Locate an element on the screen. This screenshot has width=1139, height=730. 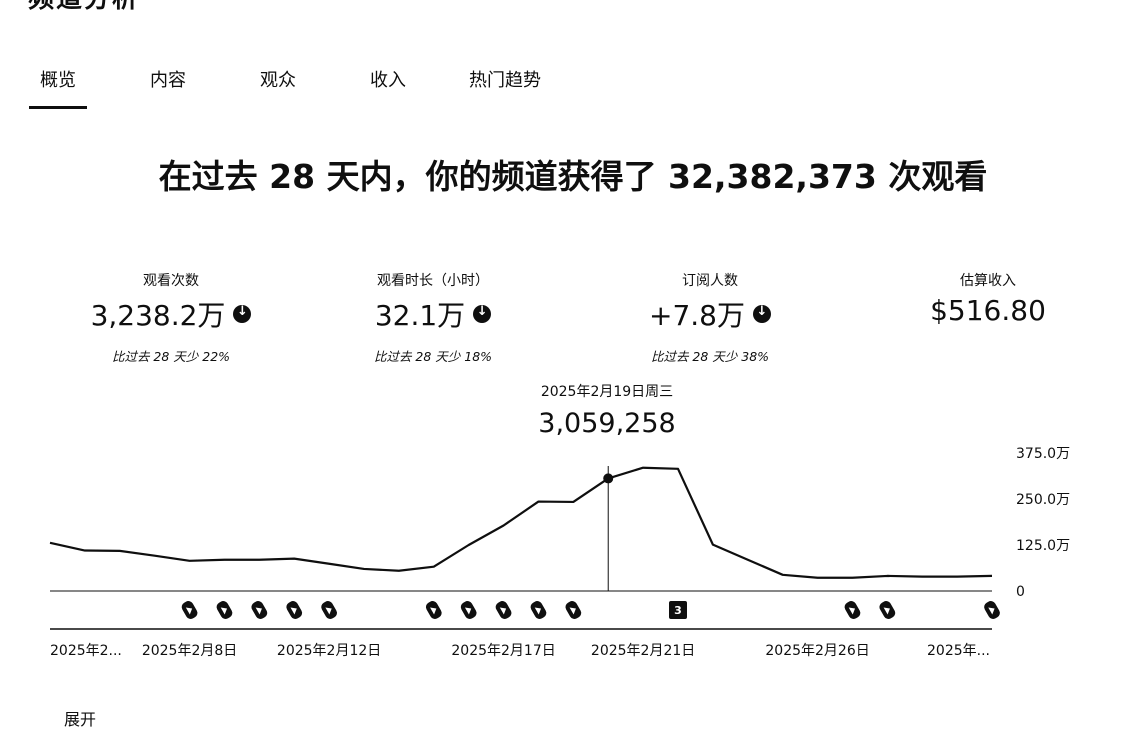
tooltip-date: 2025年2月19日周三 is located at coordinates (607, 392).